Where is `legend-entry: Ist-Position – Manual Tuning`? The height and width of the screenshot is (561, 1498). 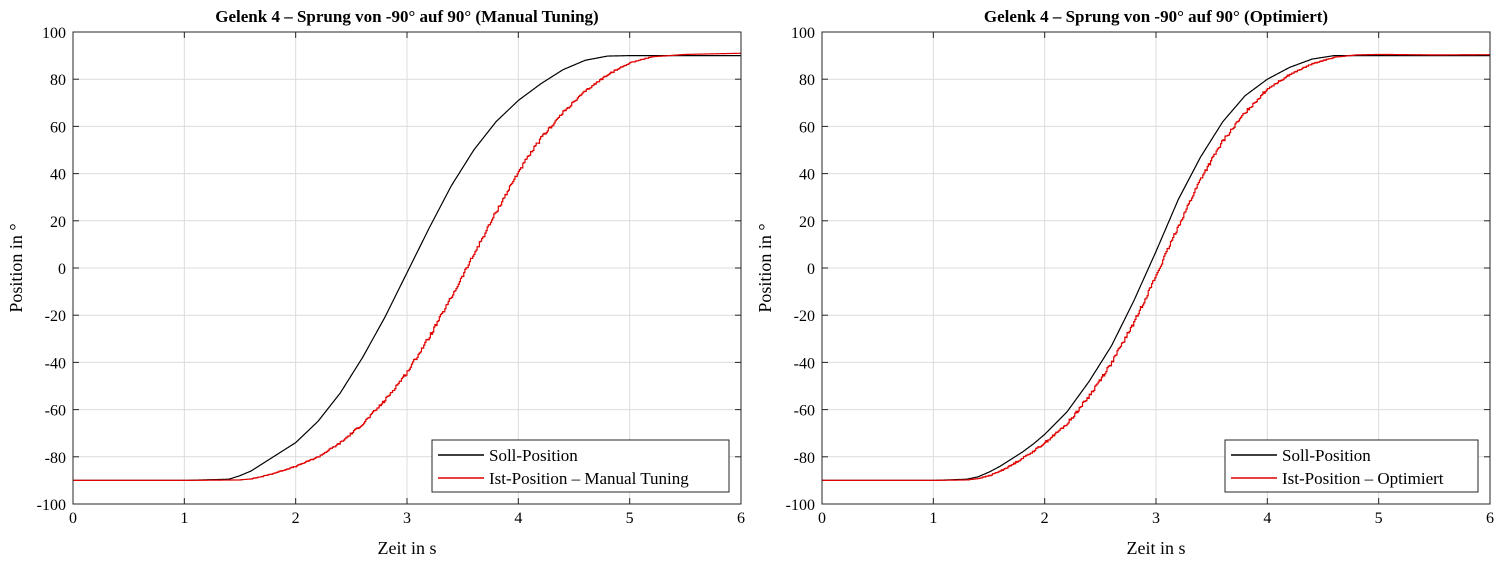
legend-entry: Ist-Position – Manual Tuning is located at coordinates (589, 478).